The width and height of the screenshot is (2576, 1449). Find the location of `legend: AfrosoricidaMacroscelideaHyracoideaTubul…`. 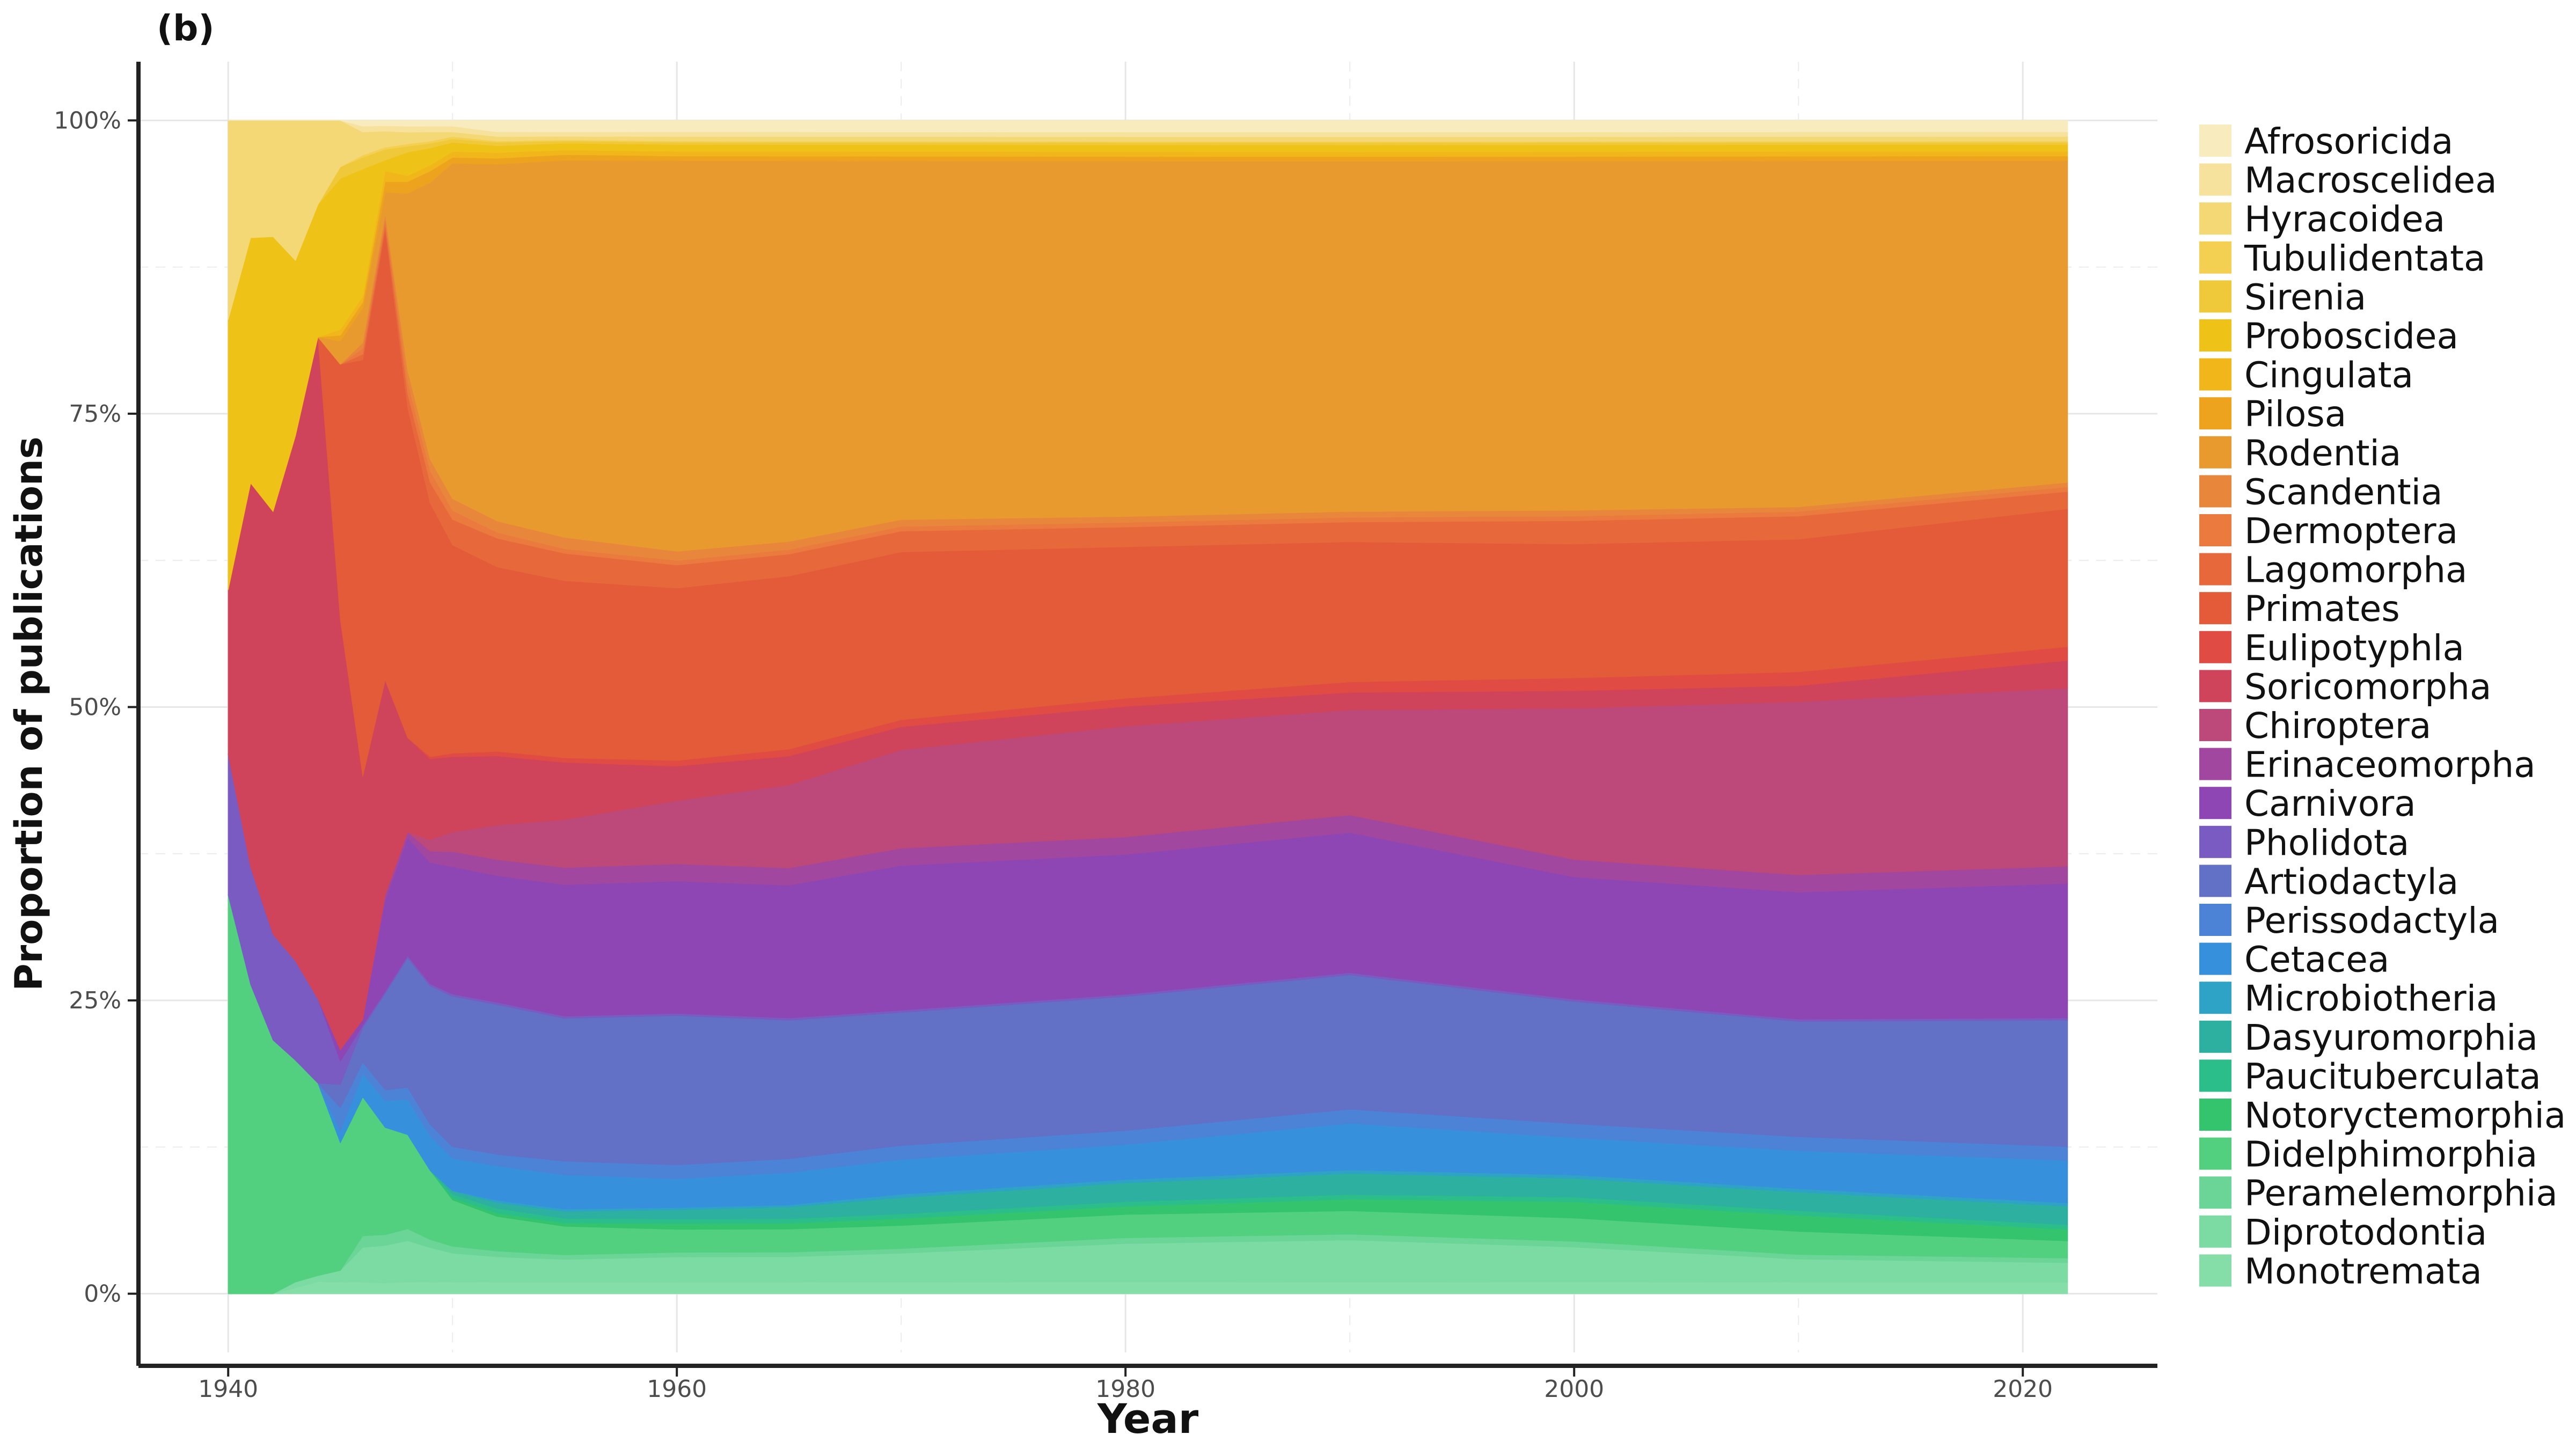

legend: AfrosoricidaMacroscelideaHyracoideaTubul… is located at coordinates (2382, 706).